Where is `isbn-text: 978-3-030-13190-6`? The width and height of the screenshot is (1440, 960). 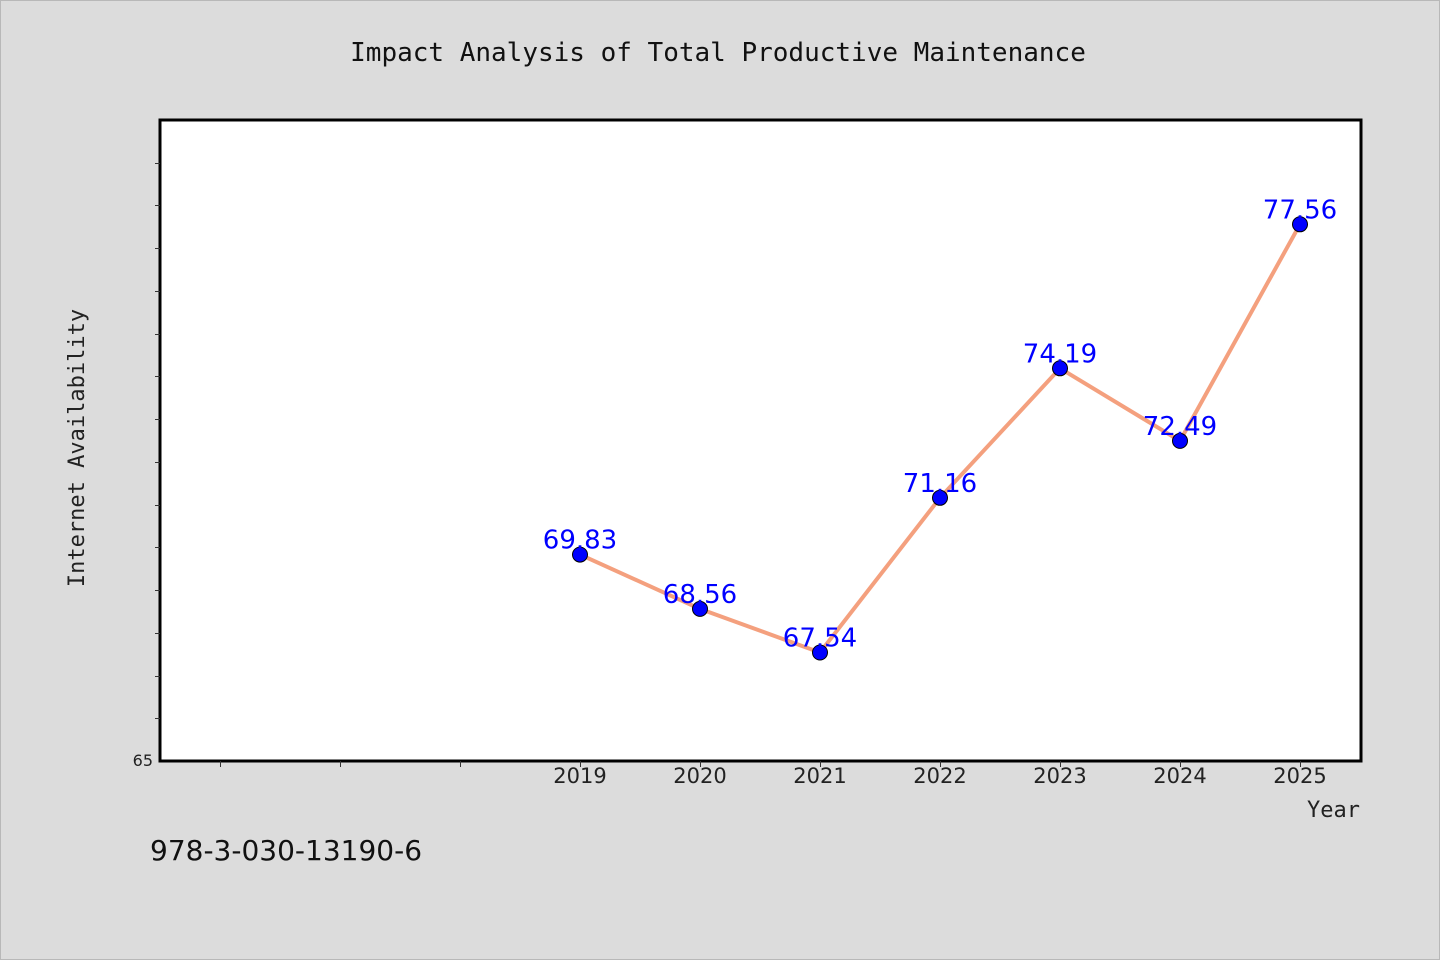
isbn-text: 978-3-030-13190-6 is located at coordinates (286, 850).